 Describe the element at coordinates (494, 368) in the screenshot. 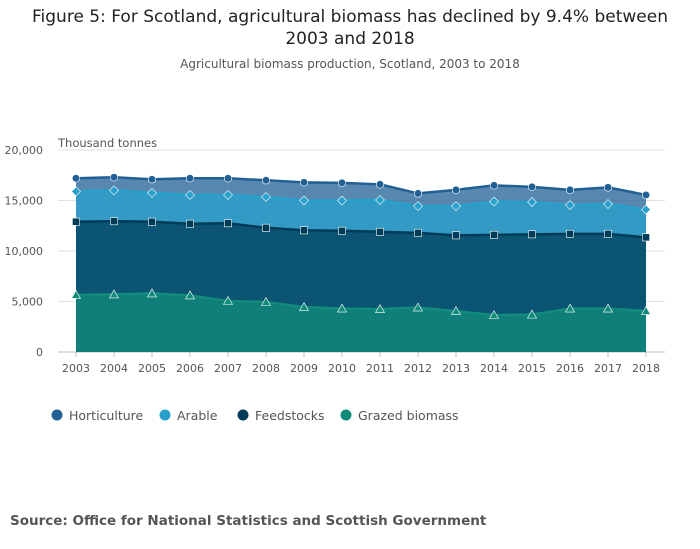

I see `x-tick-label: 2014` at that location.